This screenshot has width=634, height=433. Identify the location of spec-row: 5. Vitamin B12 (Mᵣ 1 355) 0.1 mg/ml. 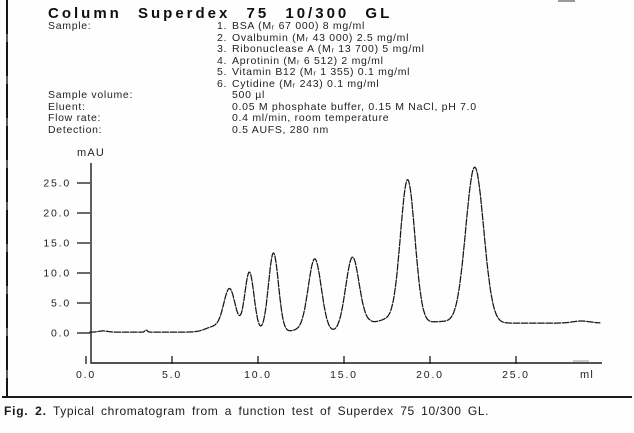
(262, 72).